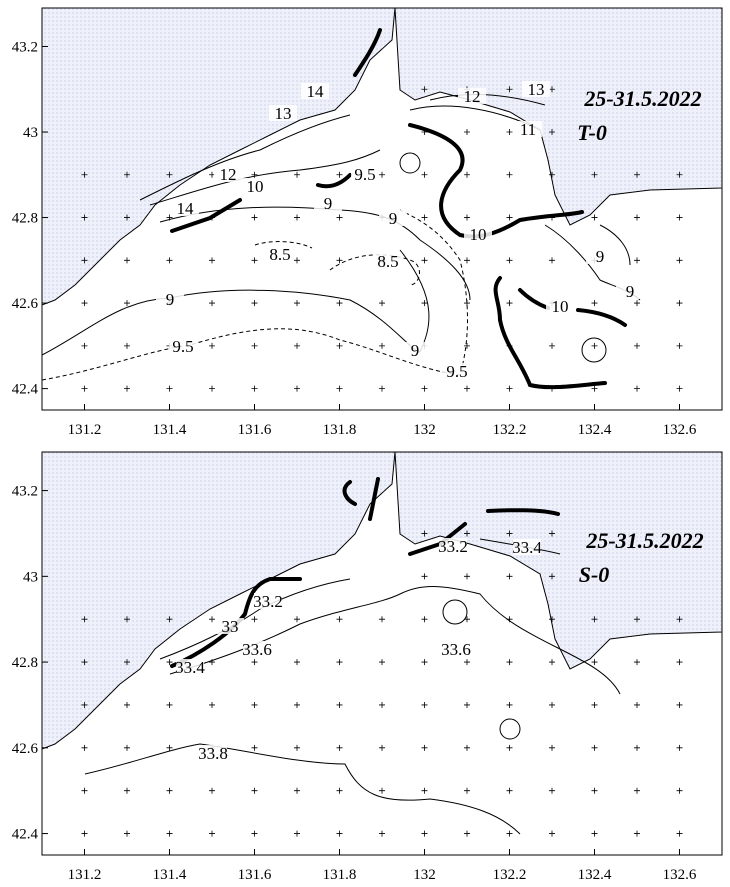 The image size is (730, 887). What do you see at coordinates (393, 218) in the screenshot?
I see `contour-label: 9` at bounding box center [393, 218].